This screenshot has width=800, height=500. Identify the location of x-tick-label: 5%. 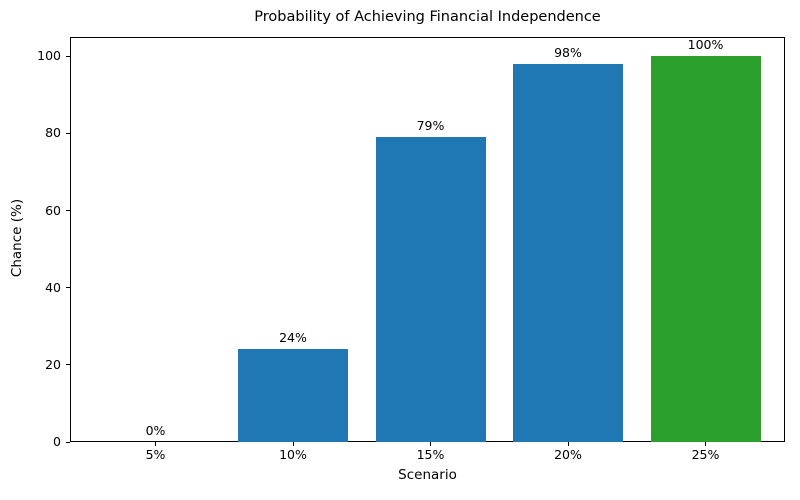
(155, 454).